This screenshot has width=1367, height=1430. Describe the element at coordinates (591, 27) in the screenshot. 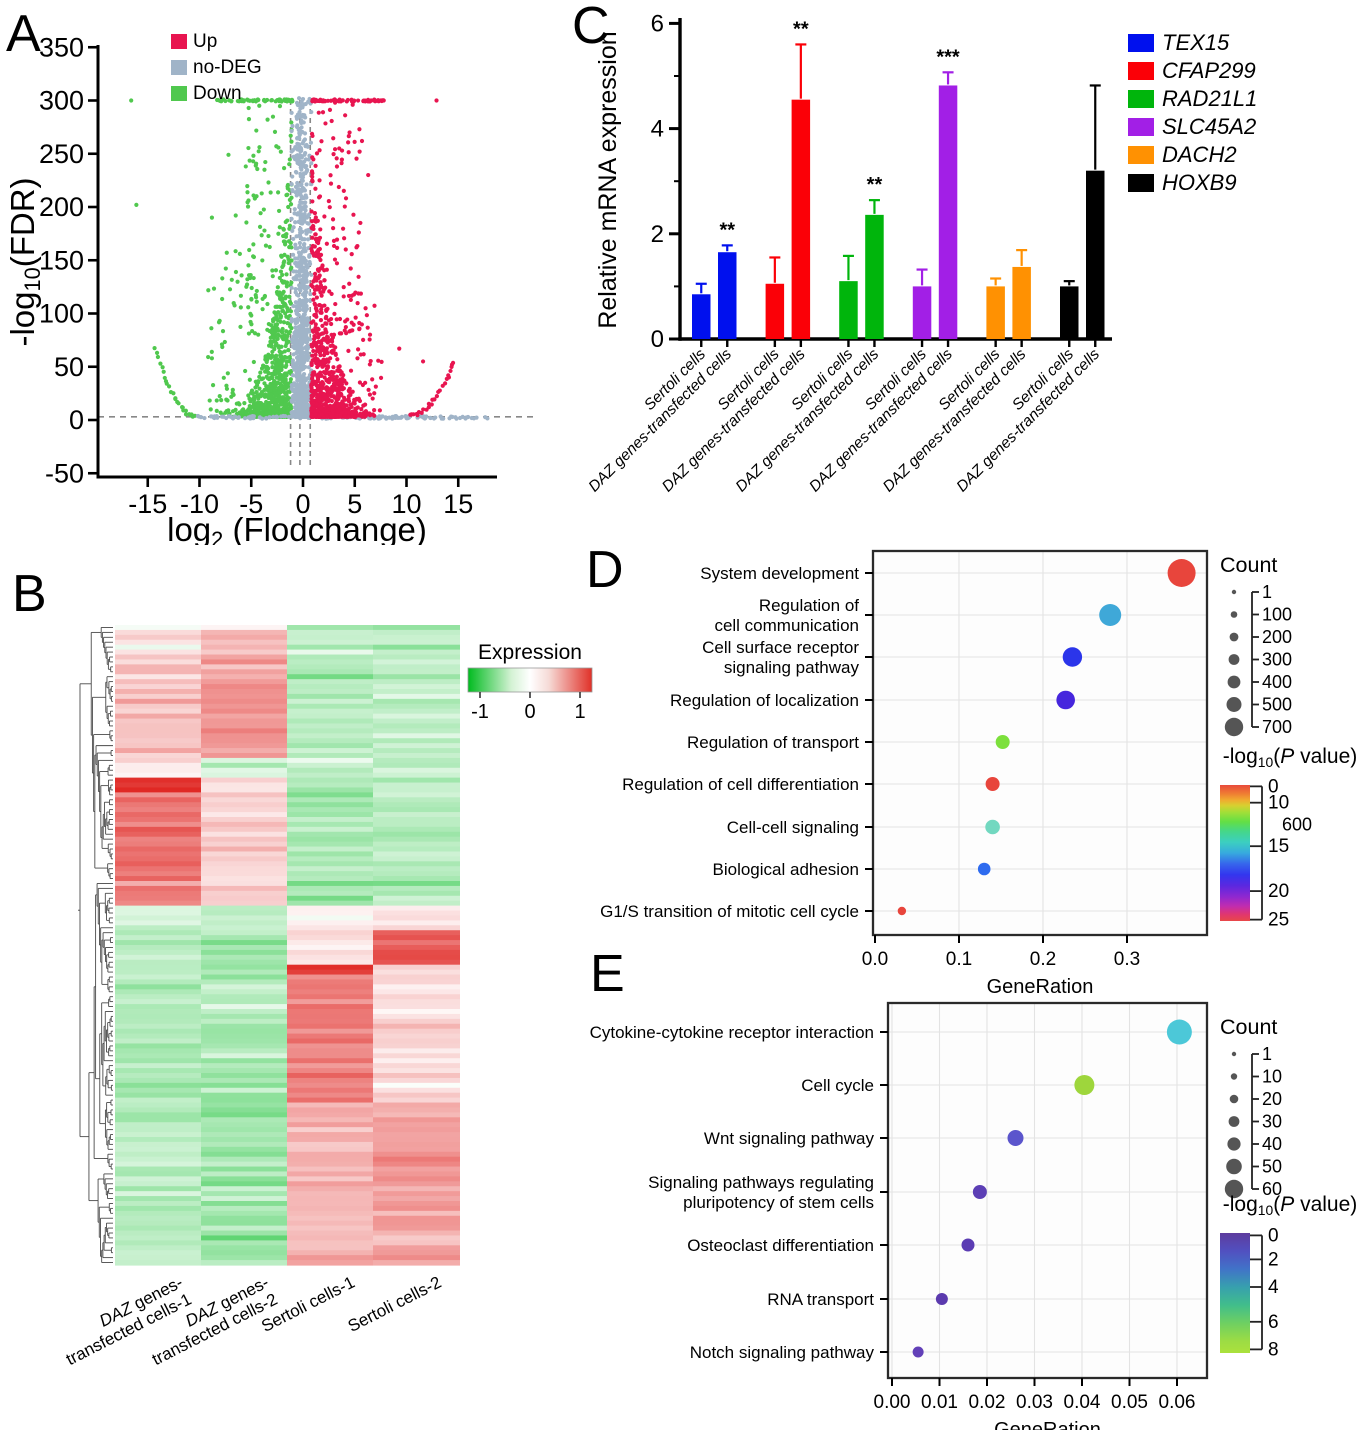

I see `panel-c-label: C` at that location.